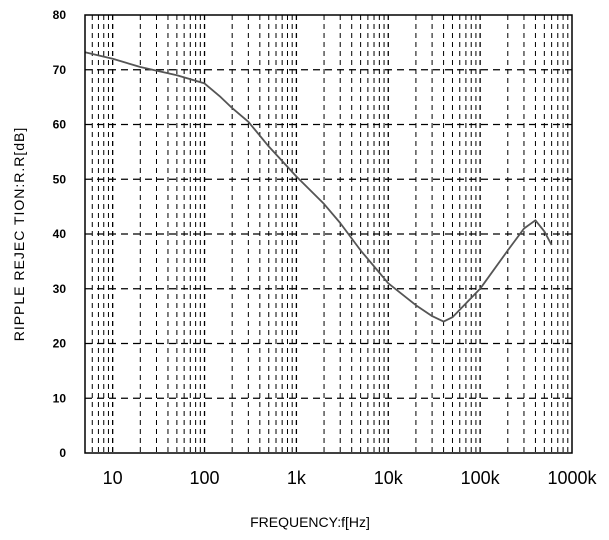  I want to click on y-tick-label: 40, so click(60, 234).